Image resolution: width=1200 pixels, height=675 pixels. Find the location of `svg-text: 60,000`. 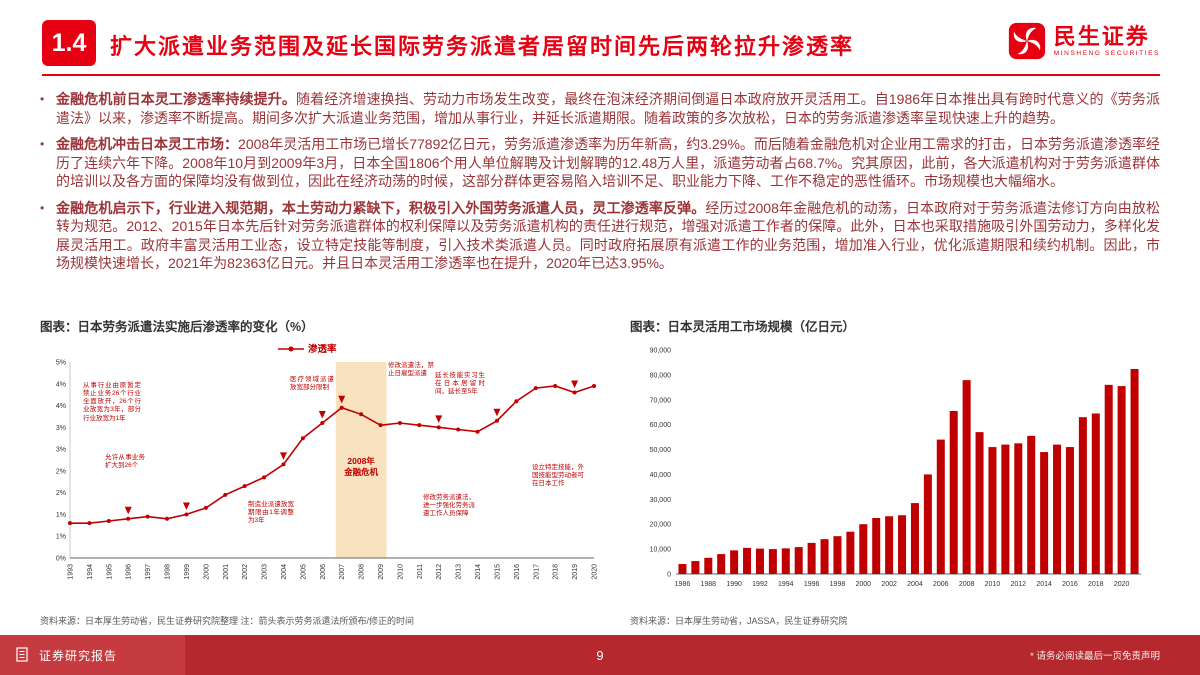

svg-text: 60,000 is located at coordinates (661, 425).